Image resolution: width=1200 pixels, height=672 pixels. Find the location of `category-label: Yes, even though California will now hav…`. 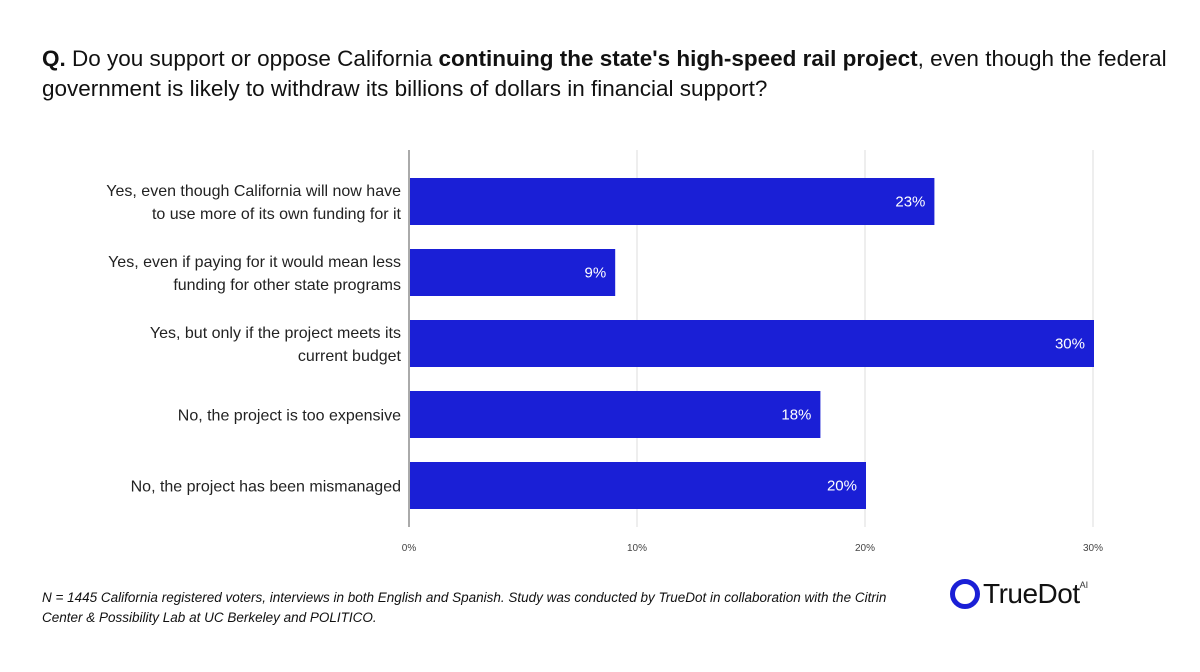

category-label: Yes, even though California will now hav… is located at coordinates (253, 191).